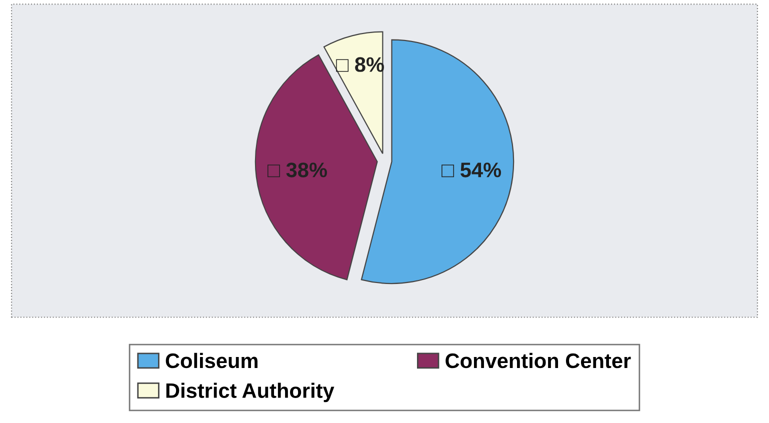  I want to click on data-label: □ 38%, so click(297, 170).